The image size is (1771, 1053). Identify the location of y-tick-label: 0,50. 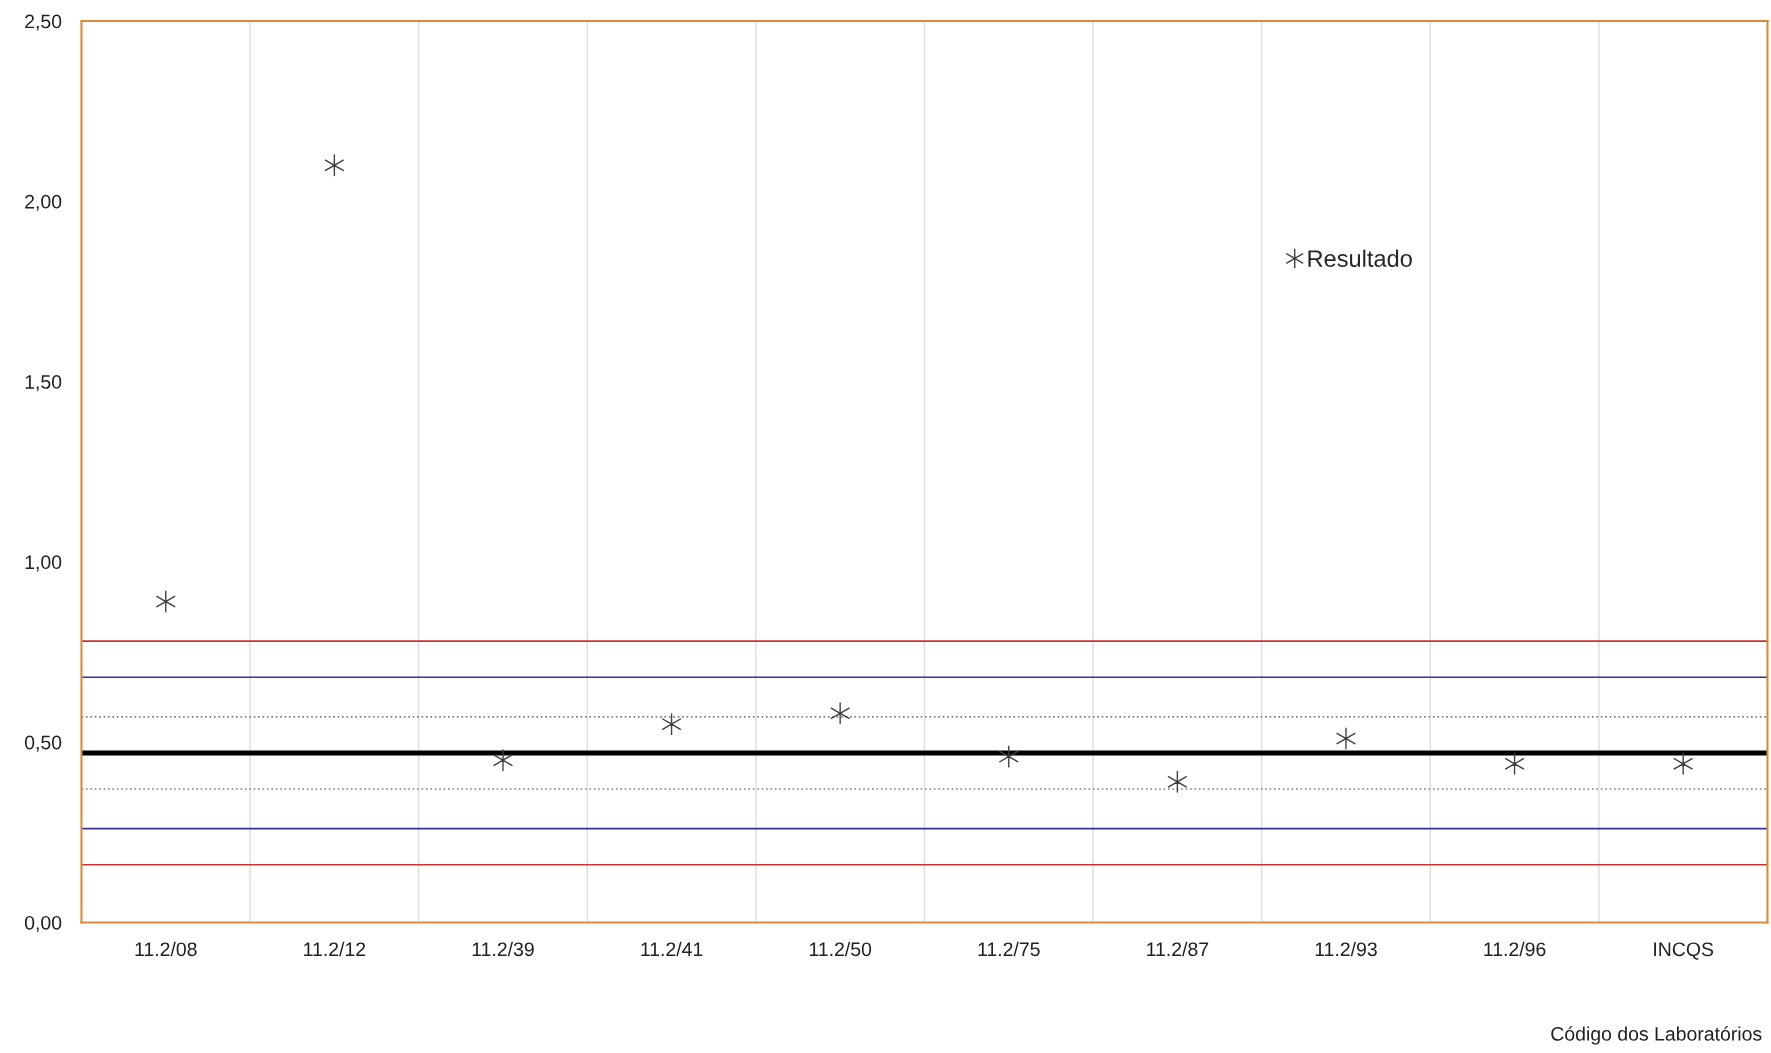
(43, 743).